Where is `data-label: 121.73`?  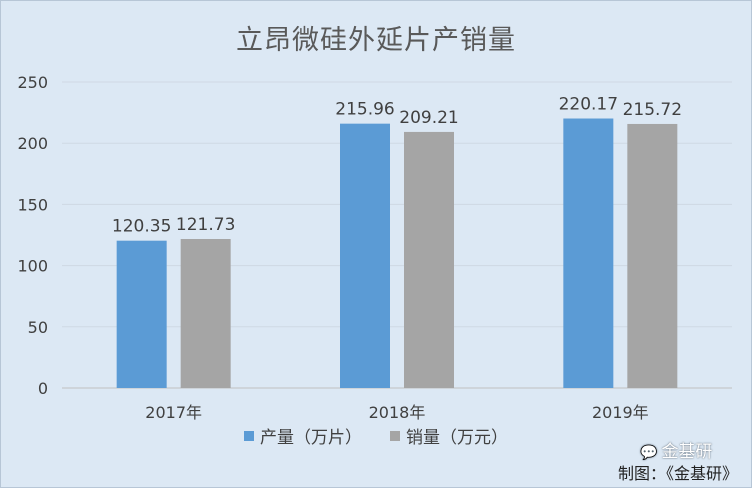
data-label: 121.73 is located at coordinates (205, 225).